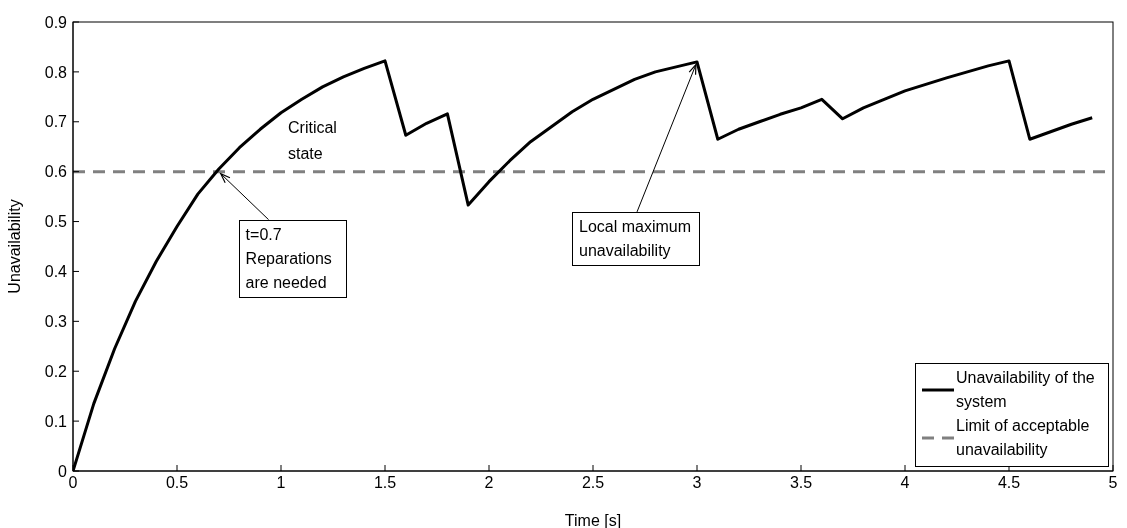 The height and width of the screenshot is (528, 1127). What do you see at coordinates (56, 322) in the screenshot?
I see `y-tick-label: 0.3` at bounding box center [56, 322].